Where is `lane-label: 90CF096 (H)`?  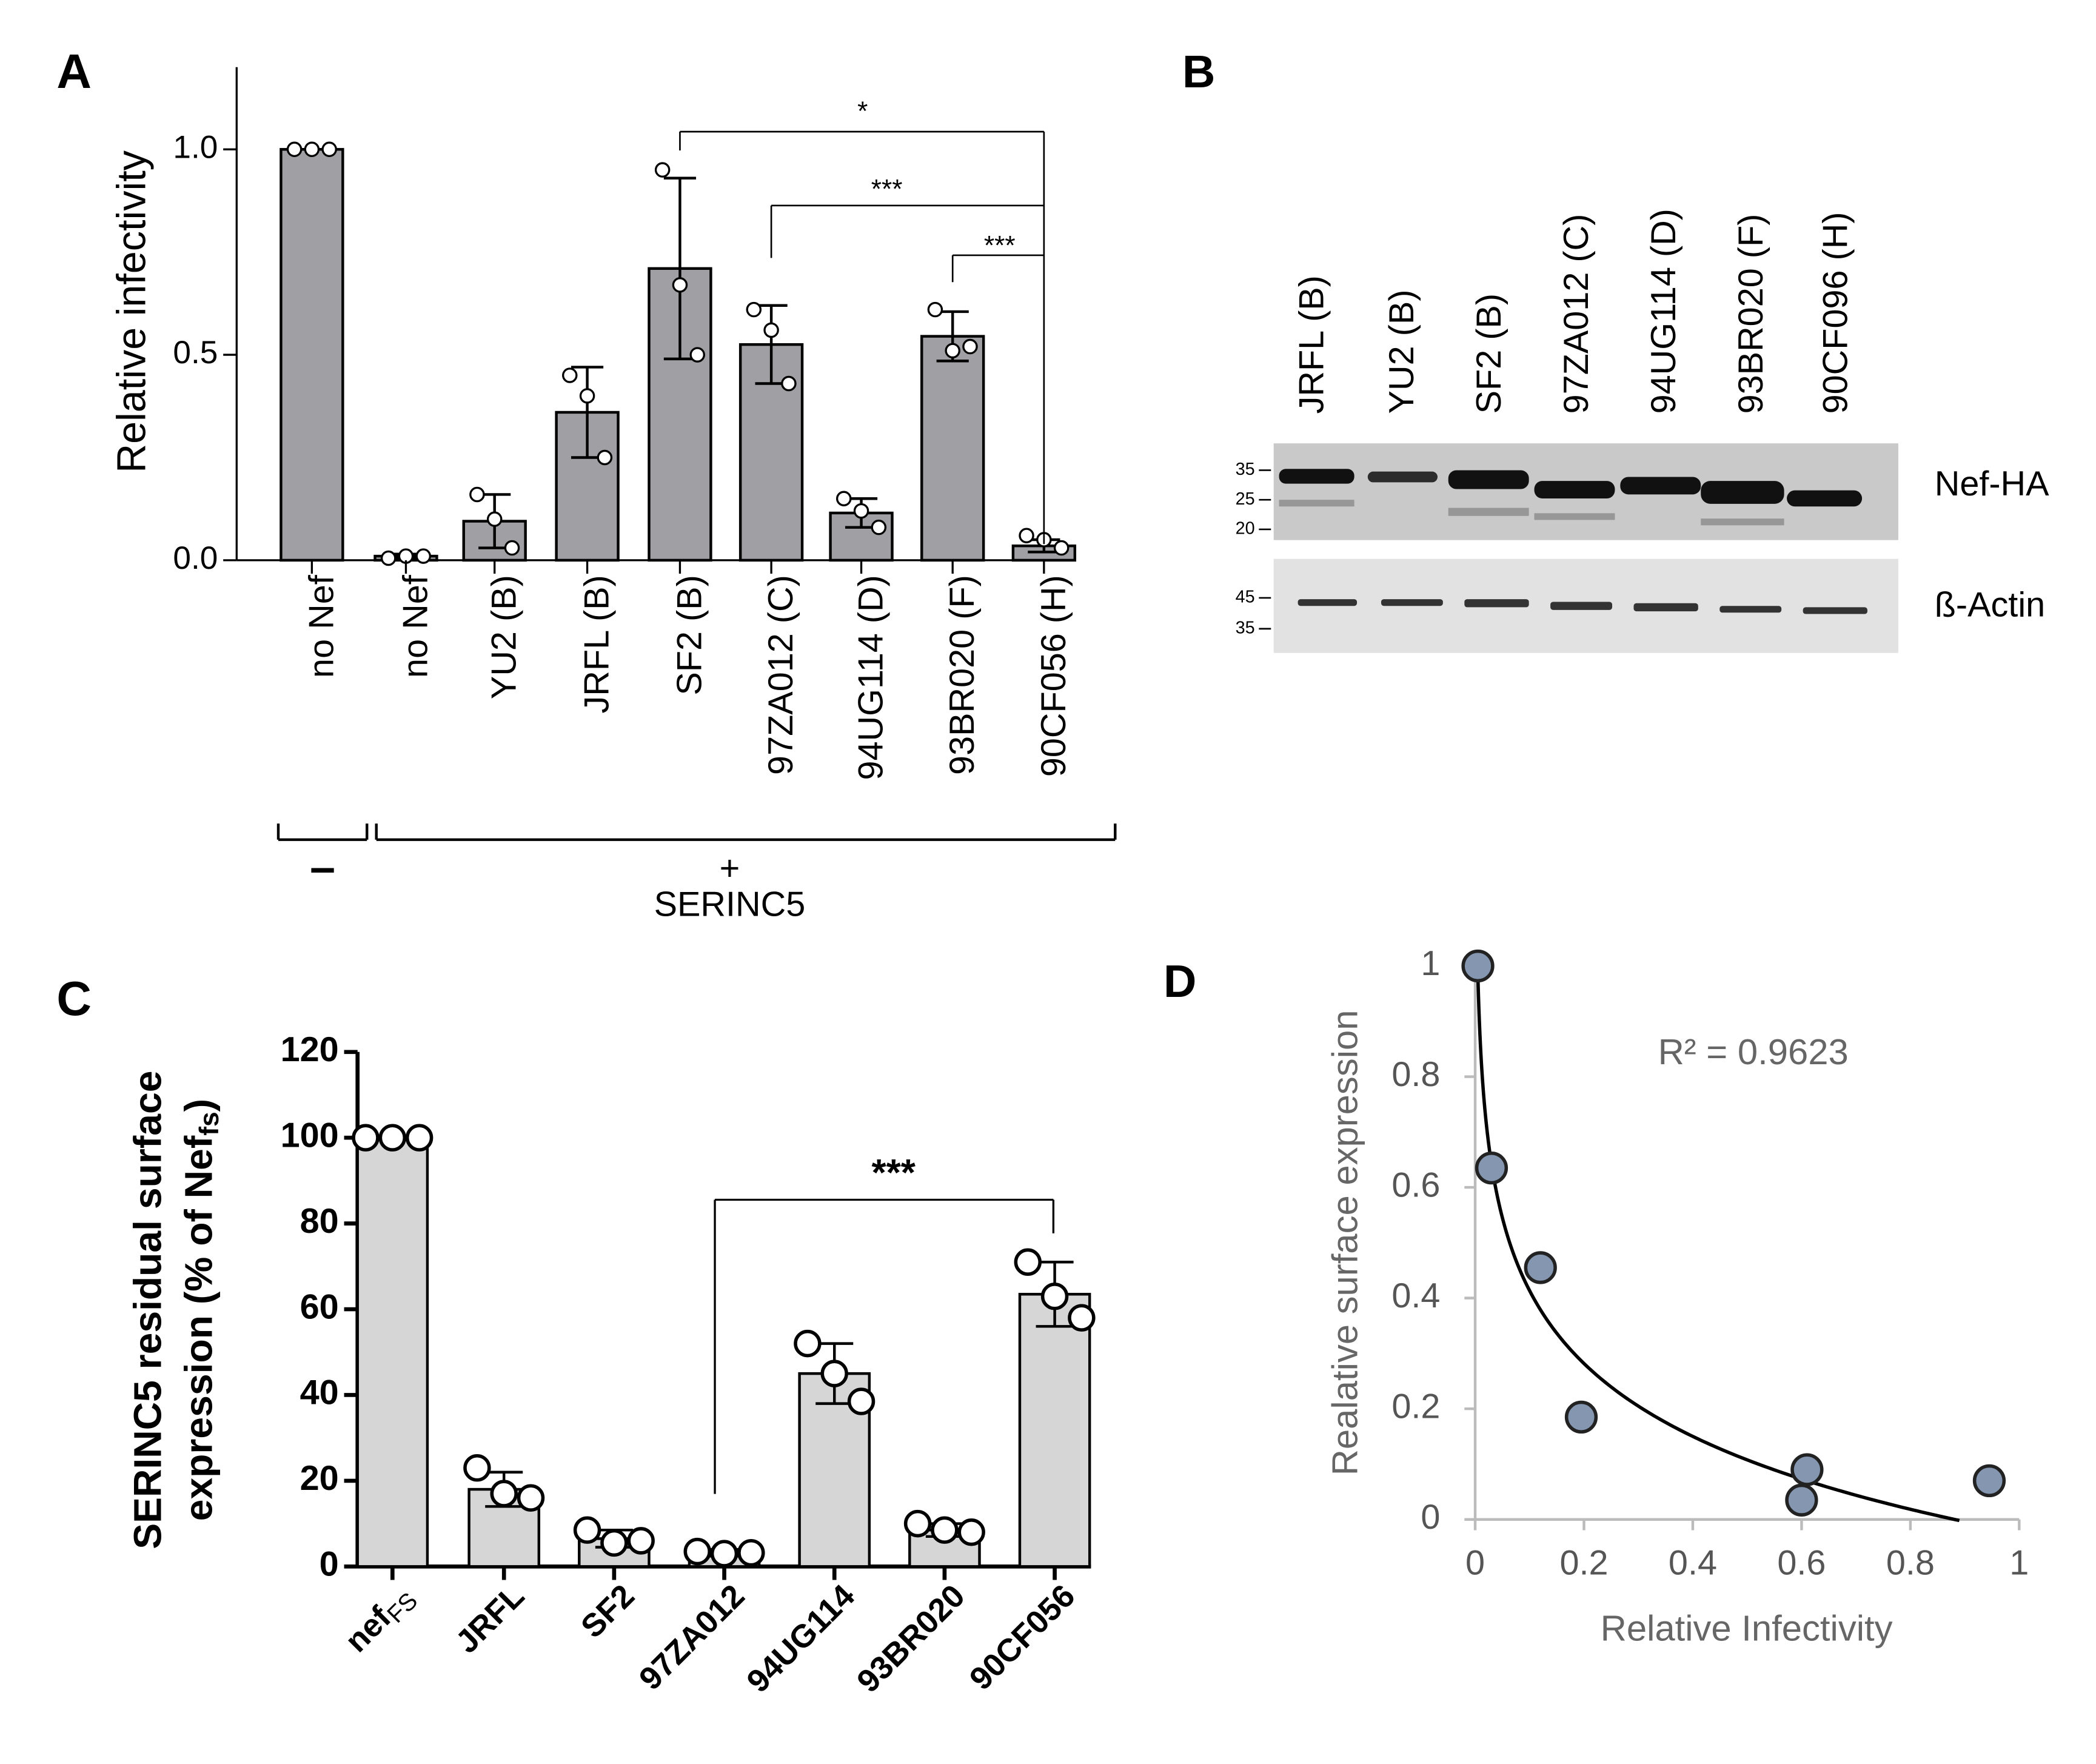
lane-label: 90CF096 (H) is located at coordinates (1836, 313).